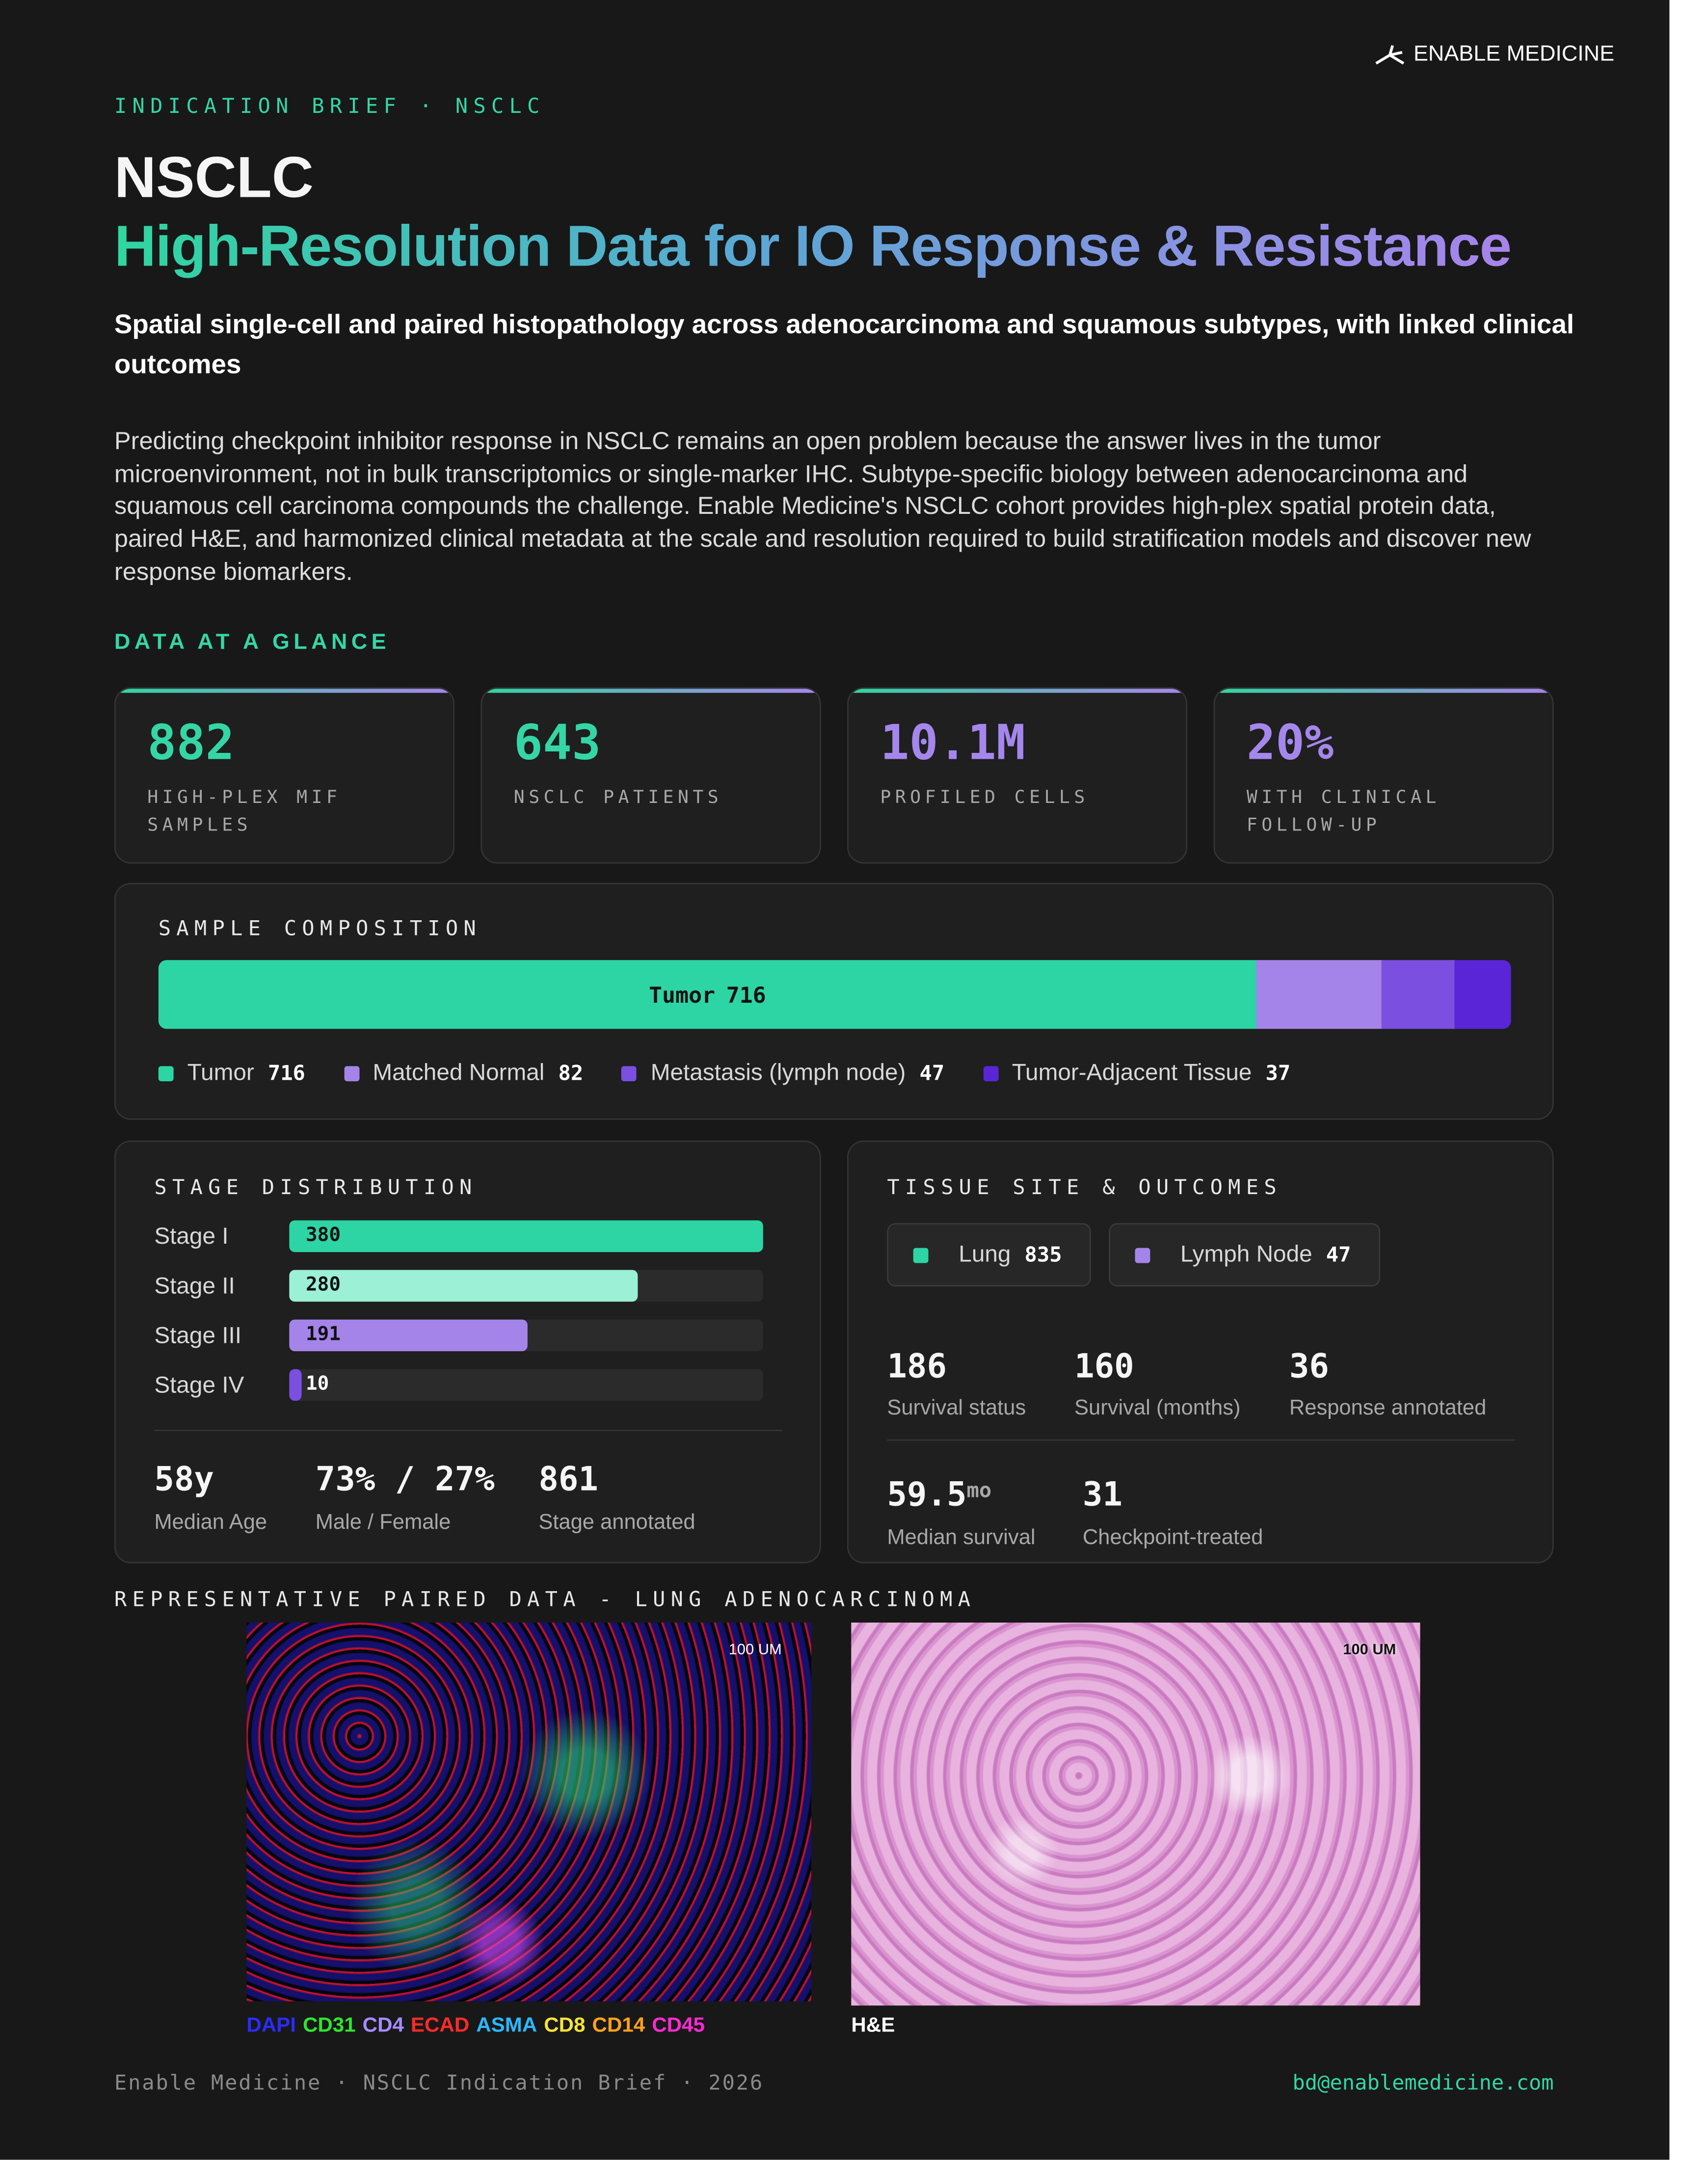 This screenshot has width=1708, height=2160. I want to click on channel-name: ECAD, so click(440, 2025).